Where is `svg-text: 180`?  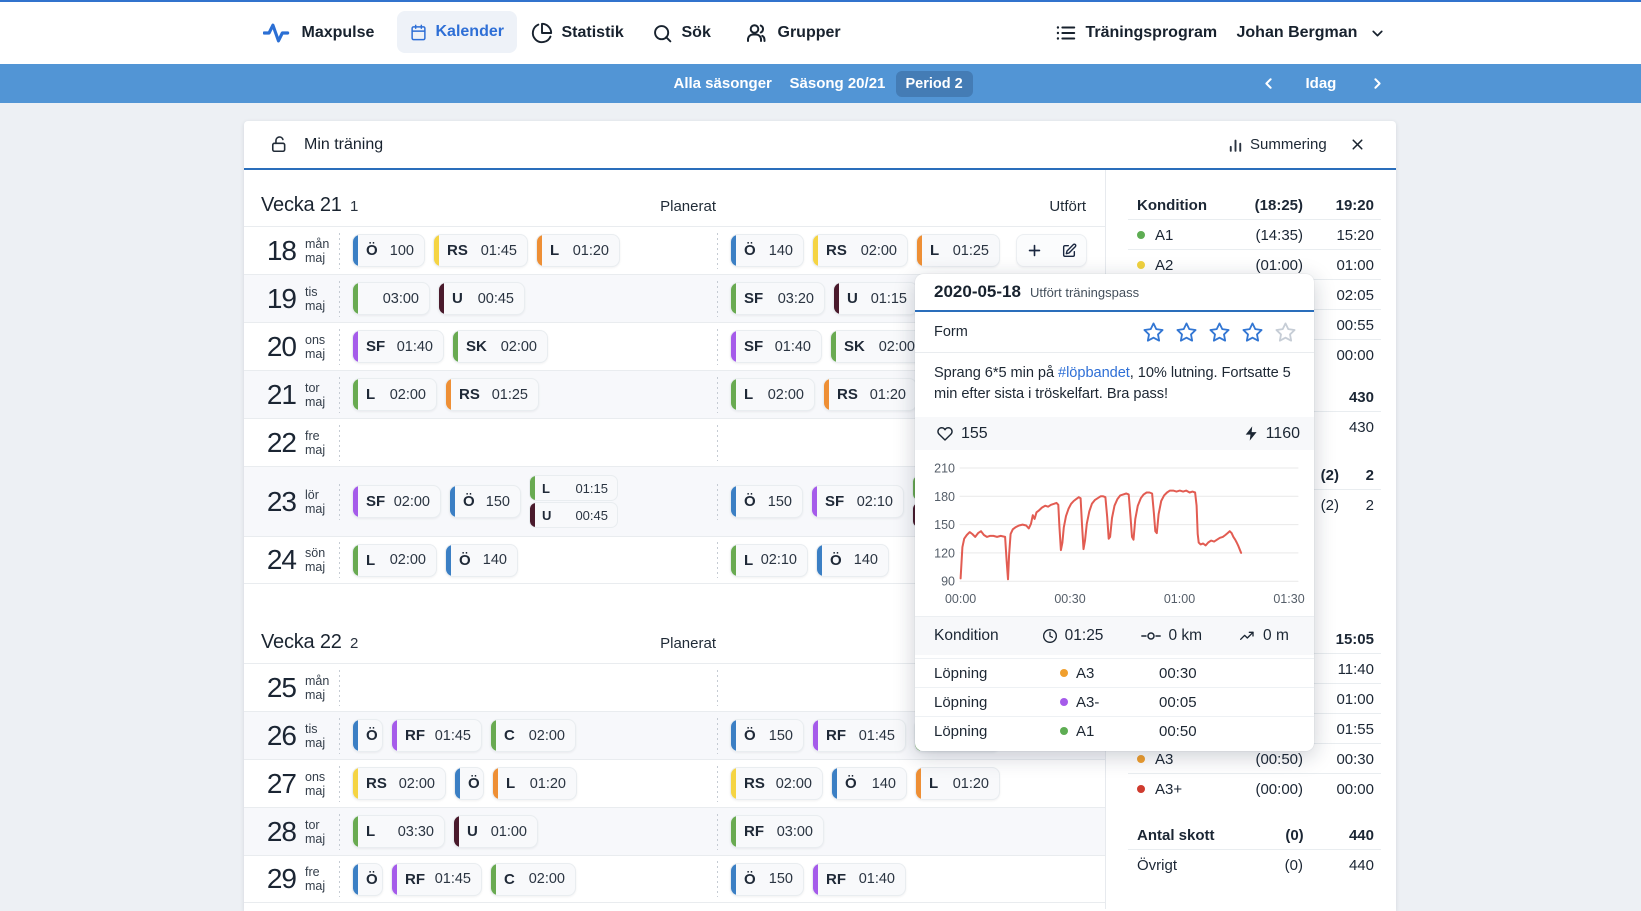 svg-text: 180 is located at coordinates (944, 497).